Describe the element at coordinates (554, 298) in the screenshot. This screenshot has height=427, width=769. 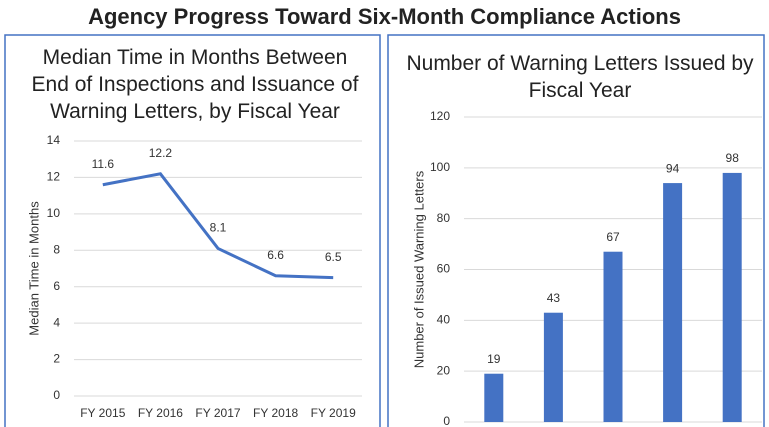
I see `data-label: 43` at that location.